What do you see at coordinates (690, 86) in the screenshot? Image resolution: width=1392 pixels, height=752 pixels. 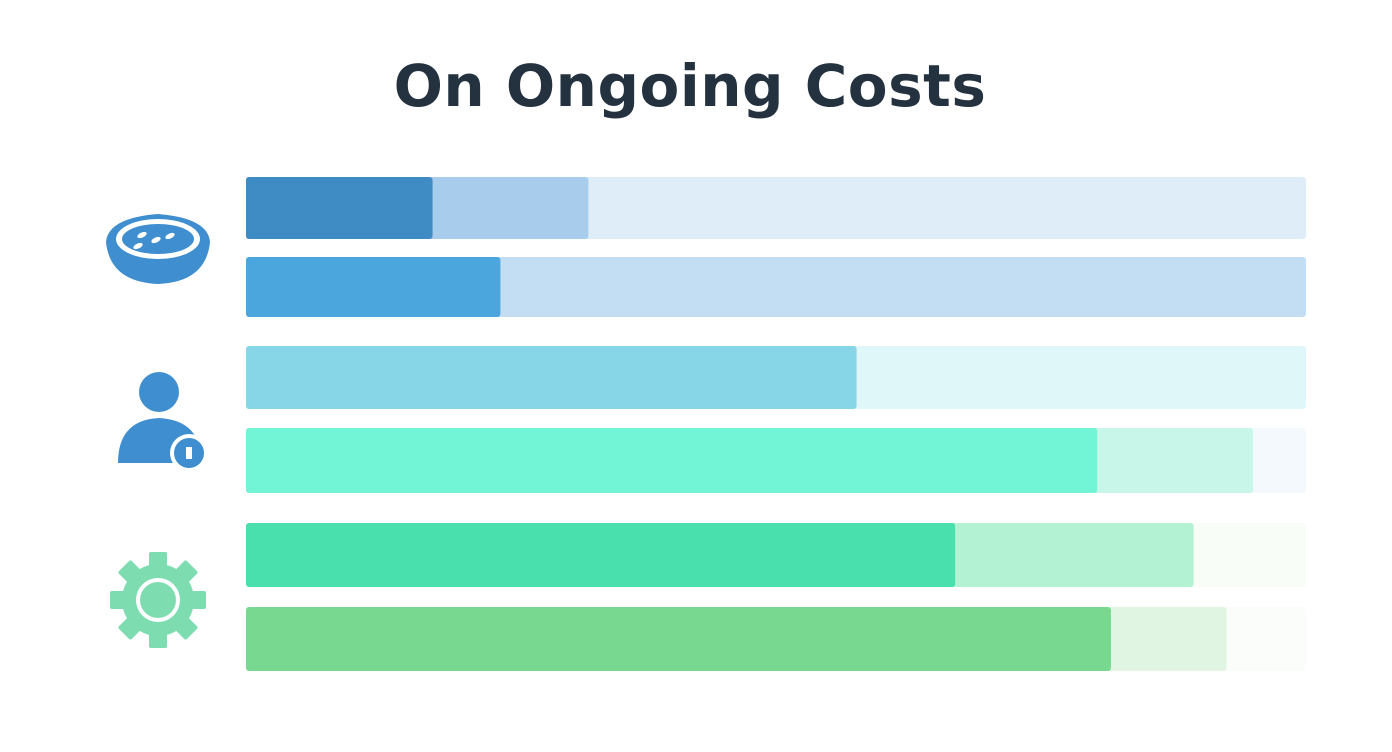 I see `chart-title: On Ongoing Costs` at bounding box center [690, 86].